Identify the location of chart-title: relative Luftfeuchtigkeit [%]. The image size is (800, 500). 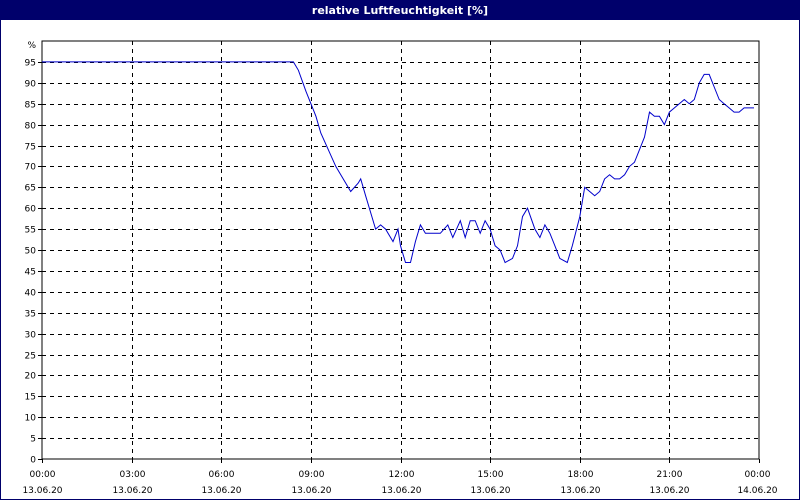
(400, 10).